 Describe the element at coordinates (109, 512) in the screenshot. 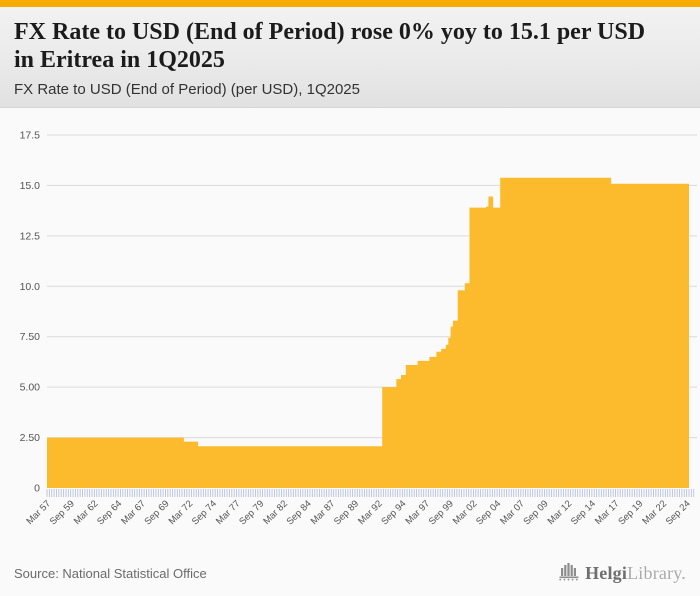

I see `svg-text: Sep 64` at that location.